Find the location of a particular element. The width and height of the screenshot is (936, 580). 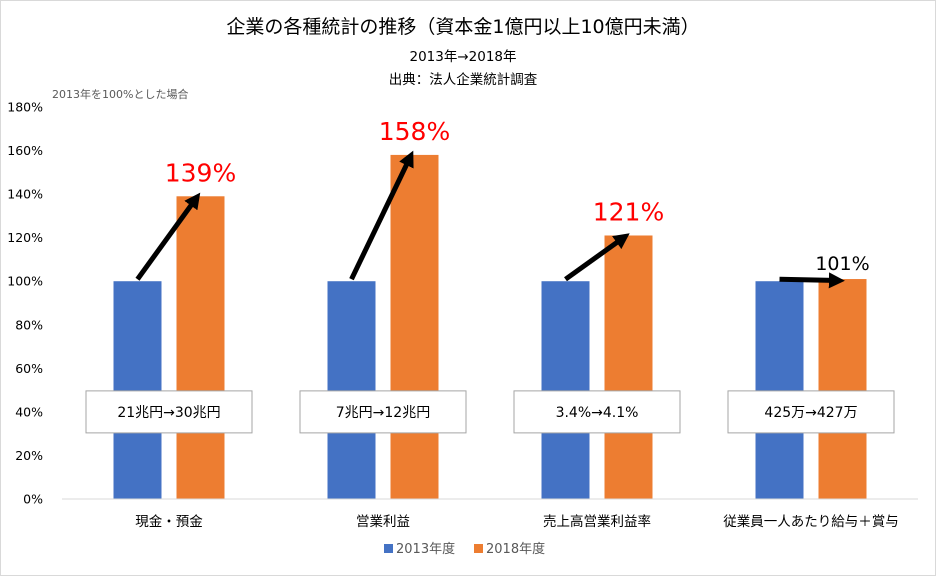

growth-label: 158% is located at coordinates (414, 131).